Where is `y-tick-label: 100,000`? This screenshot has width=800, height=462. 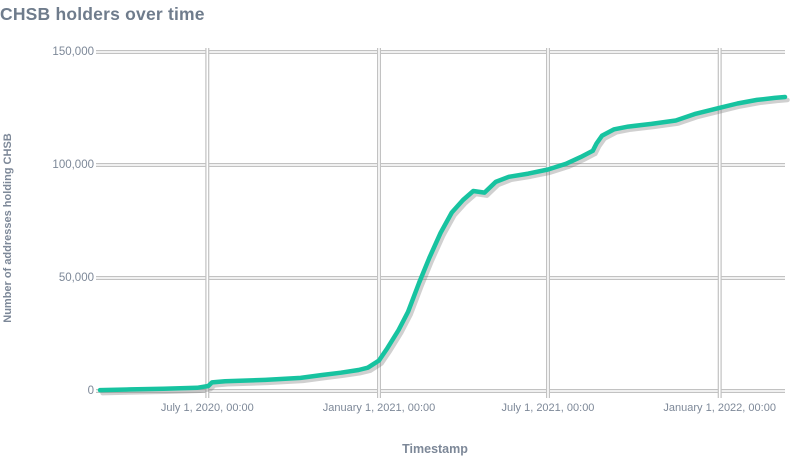
y-tick-label: 100,000 is located at coordinates (73, 165).